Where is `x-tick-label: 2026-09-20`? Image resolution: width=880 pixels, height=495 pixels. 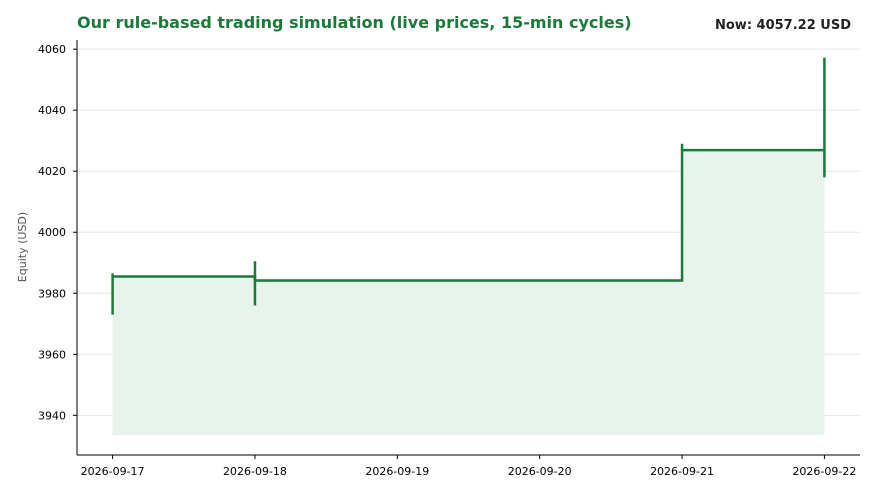
x-tick-label: 2026-09-20 is located at coordinates (540, 471).